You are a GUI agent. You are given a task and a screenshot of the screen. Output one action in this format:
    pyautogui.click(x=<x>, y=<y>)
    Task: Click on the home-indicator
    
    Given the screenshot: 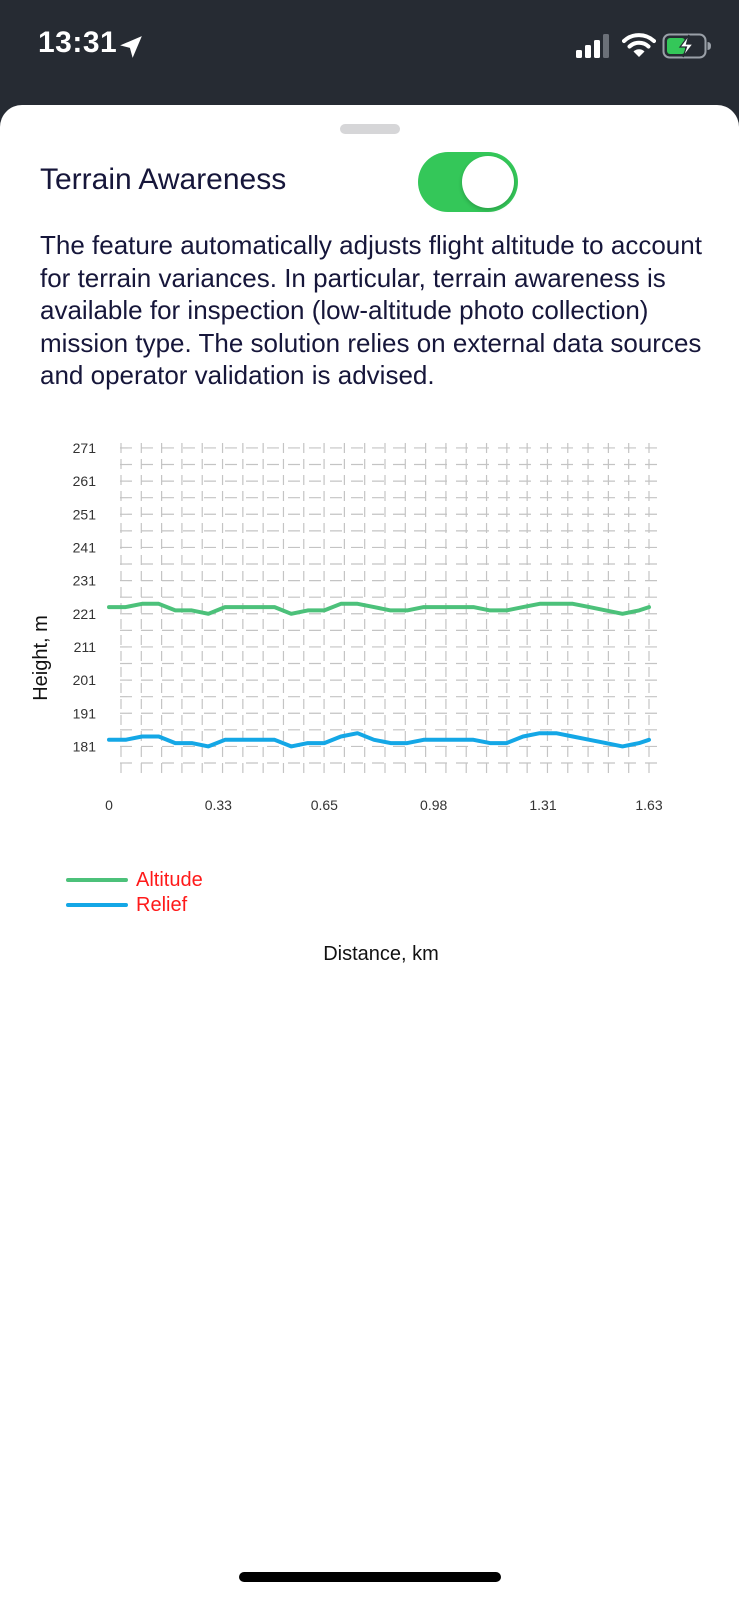 What is the action you would take?
    pyautogui.click(x=370, y=1577)
    